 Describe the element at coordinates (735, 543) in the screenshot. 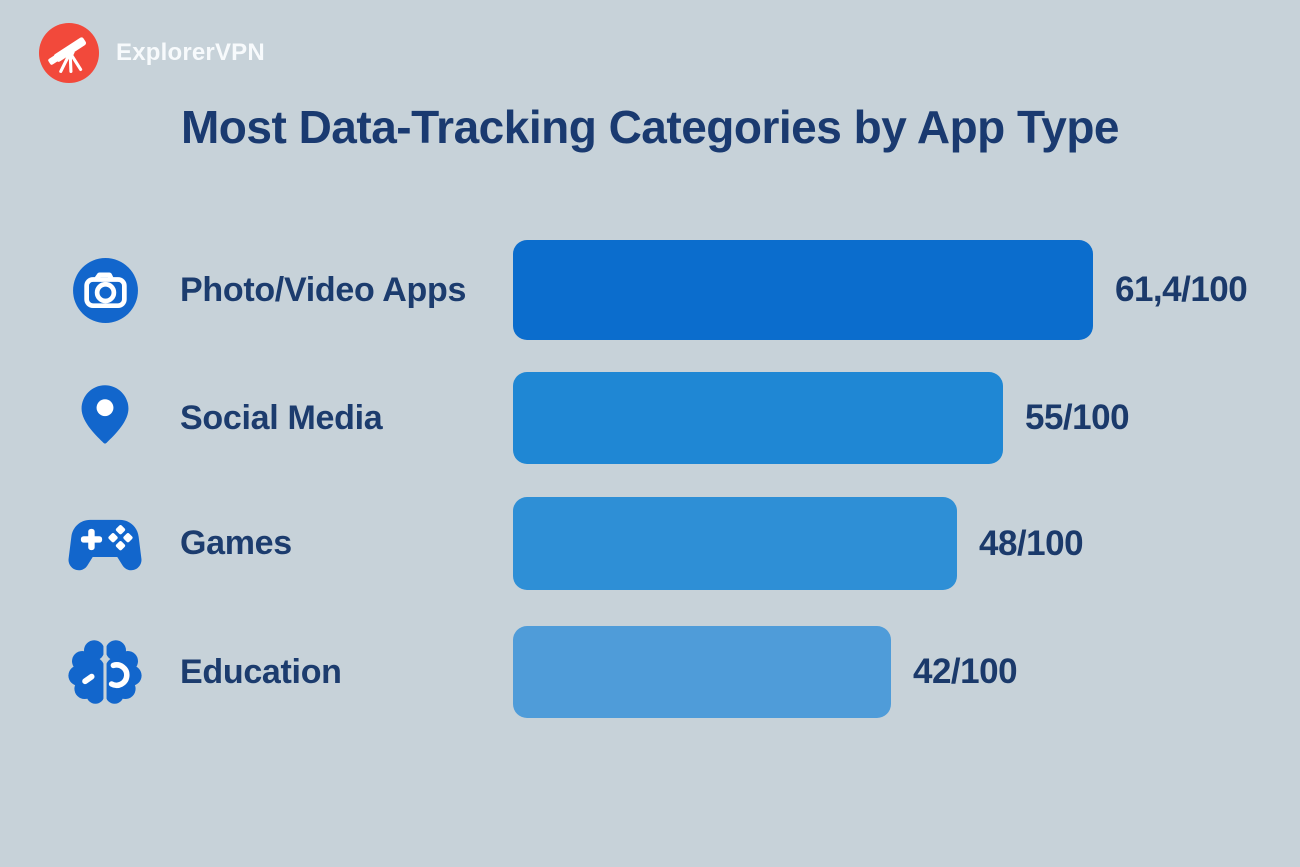

I see `bar-games` at that location.